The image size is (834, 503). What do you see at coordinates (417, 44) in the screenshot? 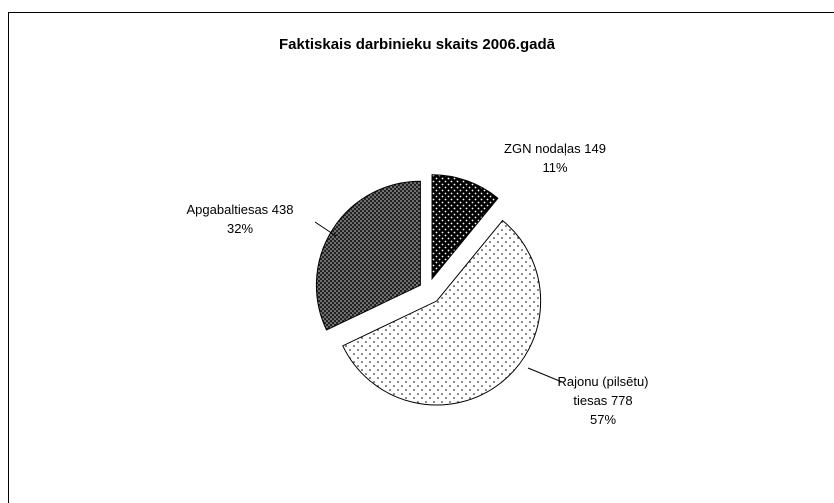
I see `chart-title: Faktiskais darbinieku skaits 2006.gadā` at bounding box center [417, 44].